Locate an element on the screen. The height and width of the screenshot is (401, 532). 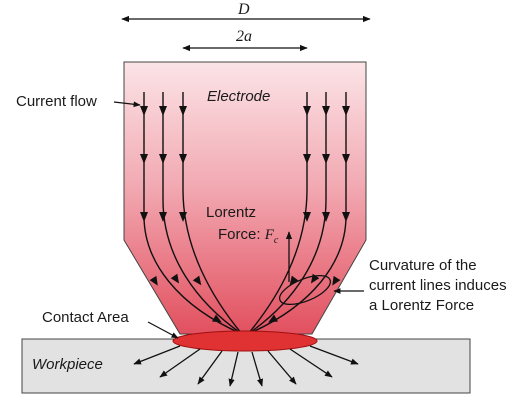
curvature-label-line1: Curvature of the is located at coordinates (423, 265).